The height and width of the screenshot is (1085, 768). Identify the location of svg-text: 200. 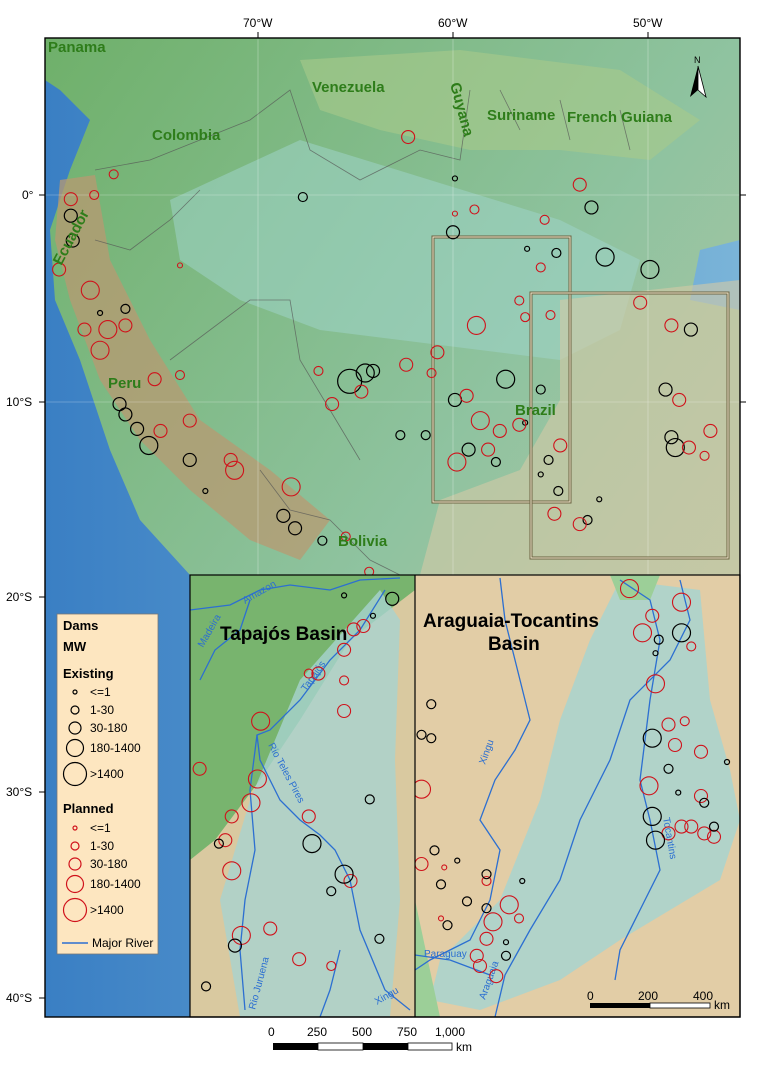
(648, 996).